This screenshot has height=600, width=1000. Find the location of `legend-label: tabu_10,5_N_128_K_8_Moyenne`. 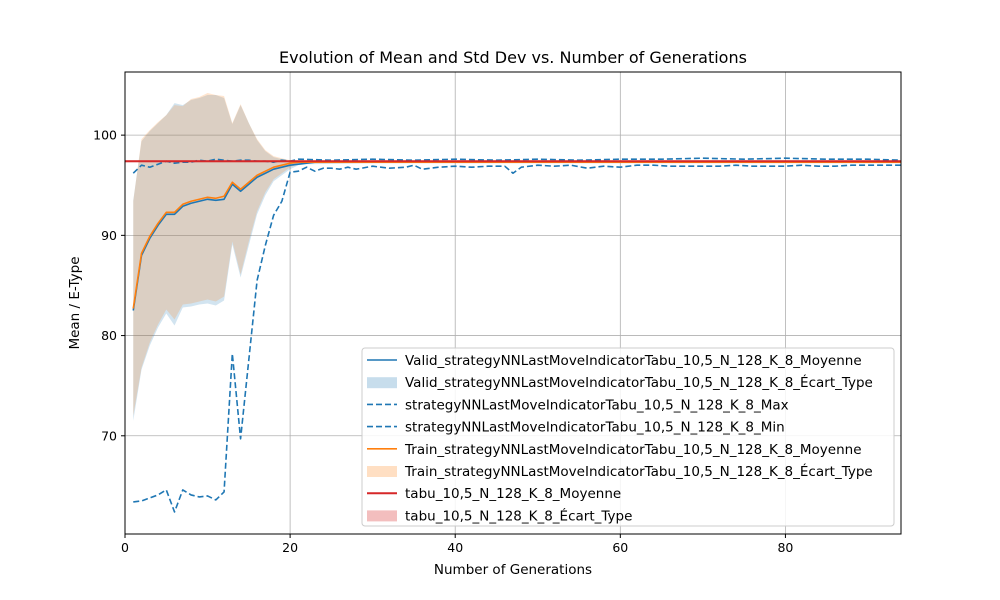

legend-label: tabu_10,5_N_128_K_8_Moyenne is located at coordinates (513, 494).